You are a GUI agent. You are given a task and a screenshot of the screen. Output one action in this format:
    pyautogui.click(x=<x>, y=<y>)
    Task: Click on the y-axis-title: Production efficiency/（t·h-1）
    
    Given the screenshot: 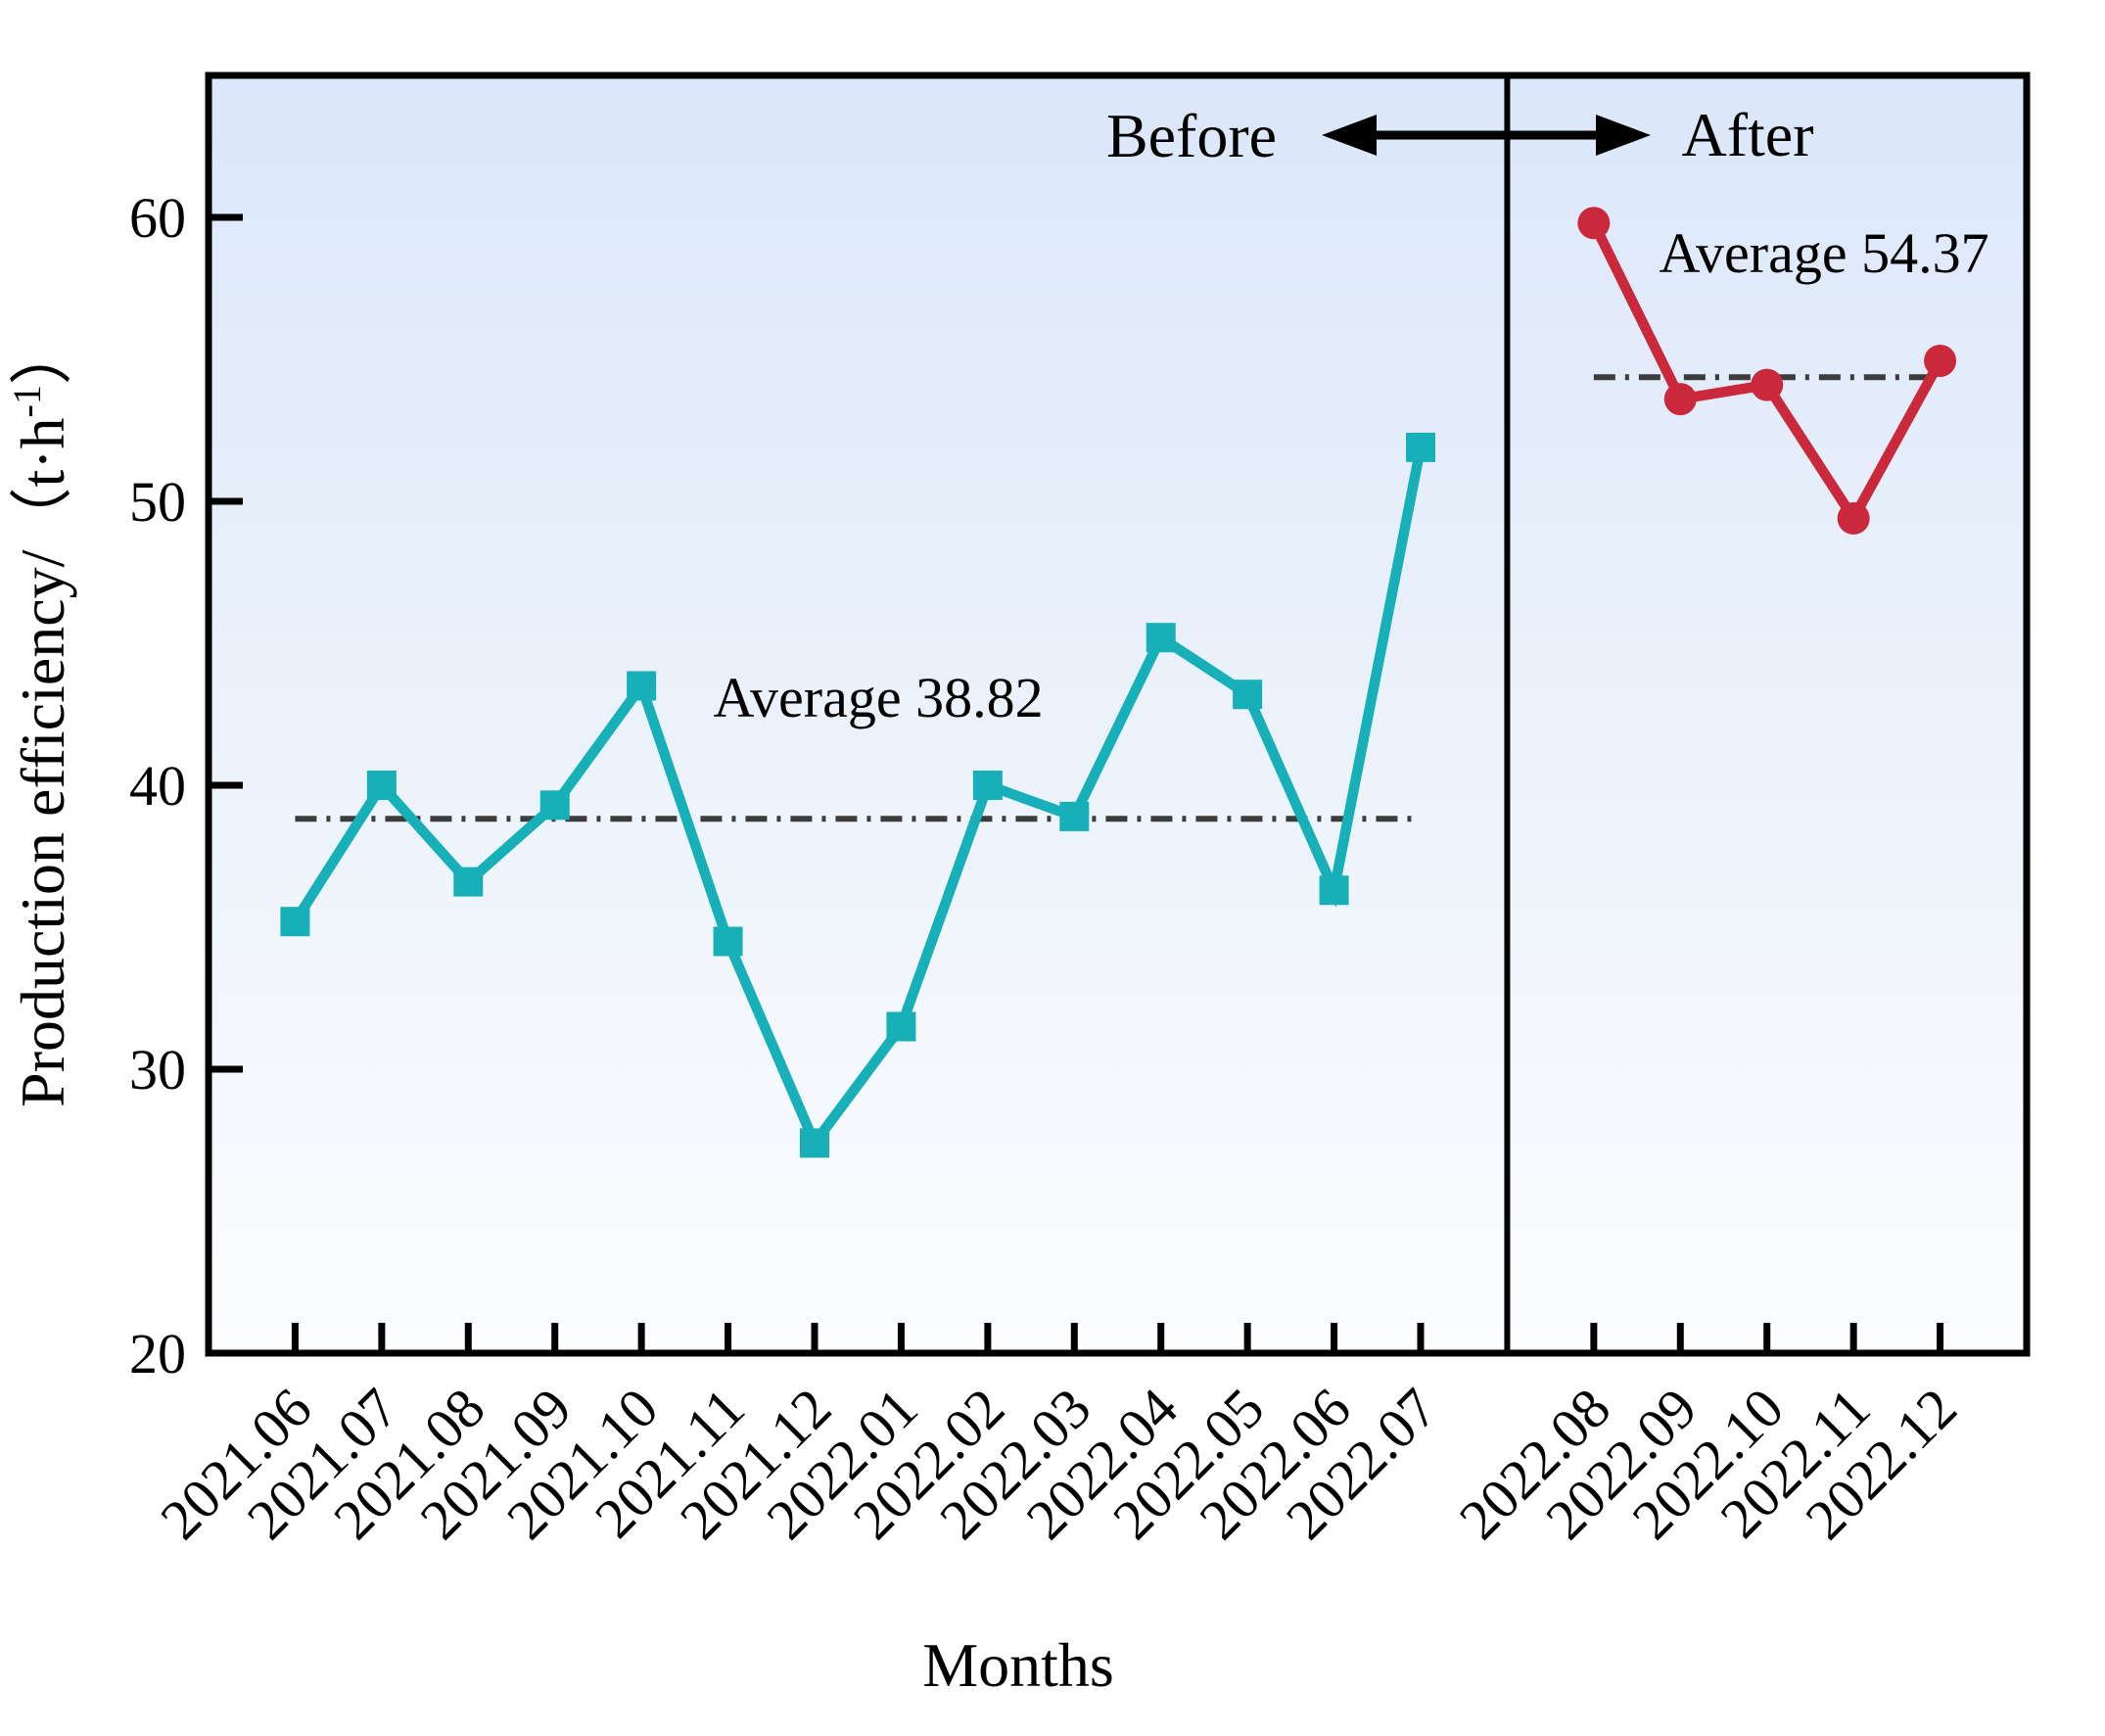 What is the action you would take?
    pyautogui.click(x=41, y=714)
    